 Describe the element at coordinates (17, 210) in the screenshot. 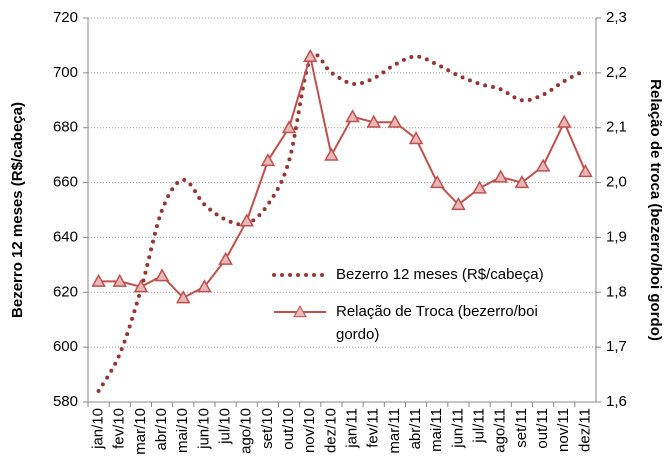

I see `y-axis-title: Bezerro 12 meses (R$/cabeça)` at that location.